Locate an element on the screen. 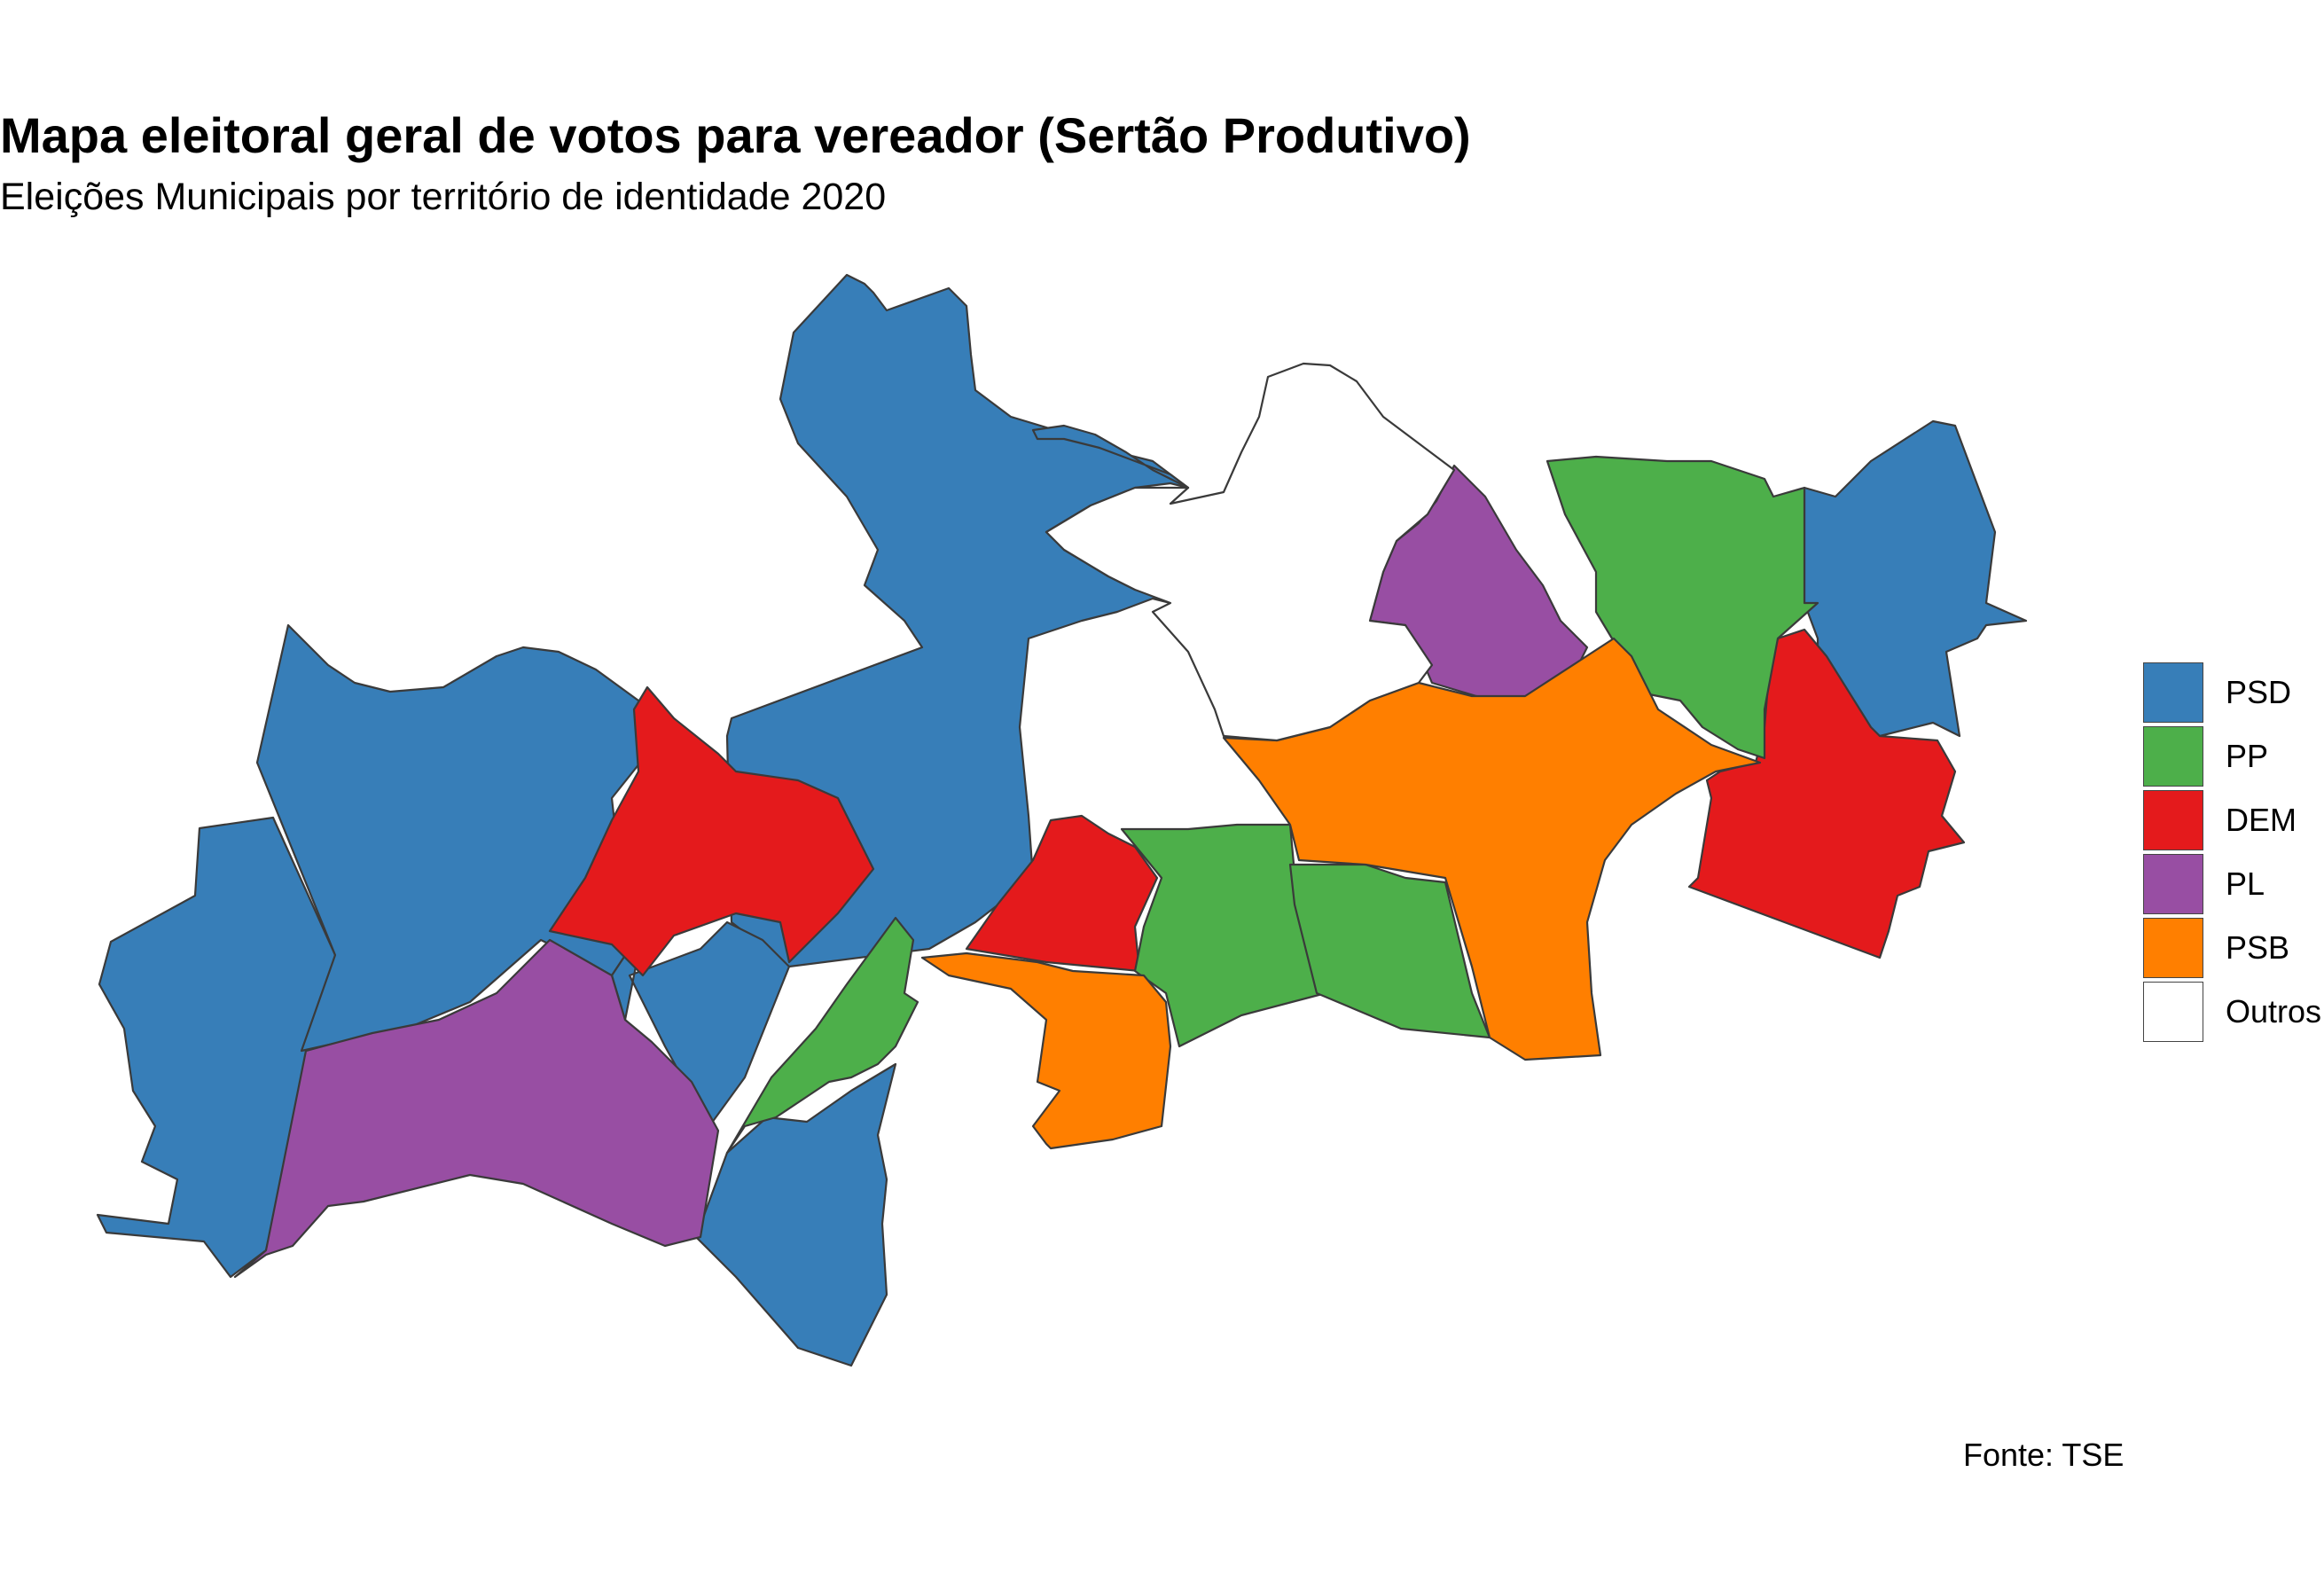 The height and width of the screenshot is (1574, 2324). legend-item: Outros is located at coordinates (2232, 1012).